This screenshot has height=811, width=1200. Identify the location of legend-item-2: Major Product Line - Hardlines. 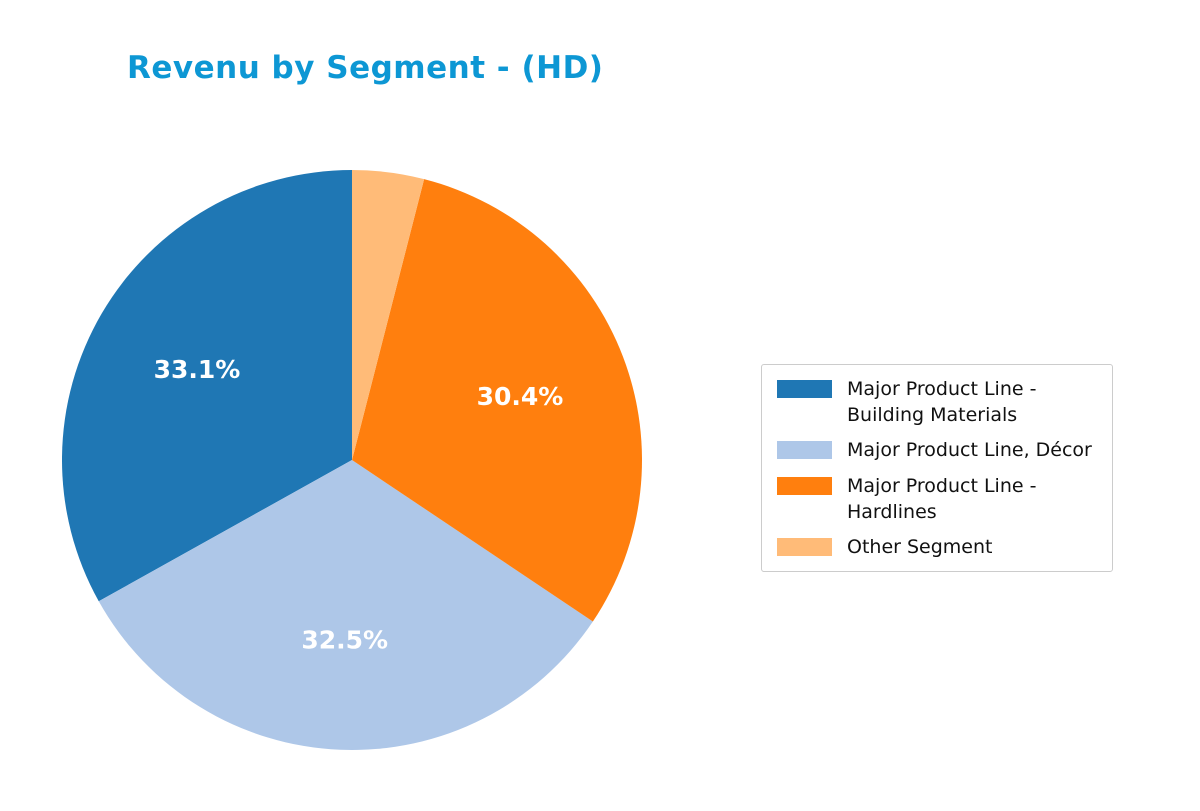
(937, 499).